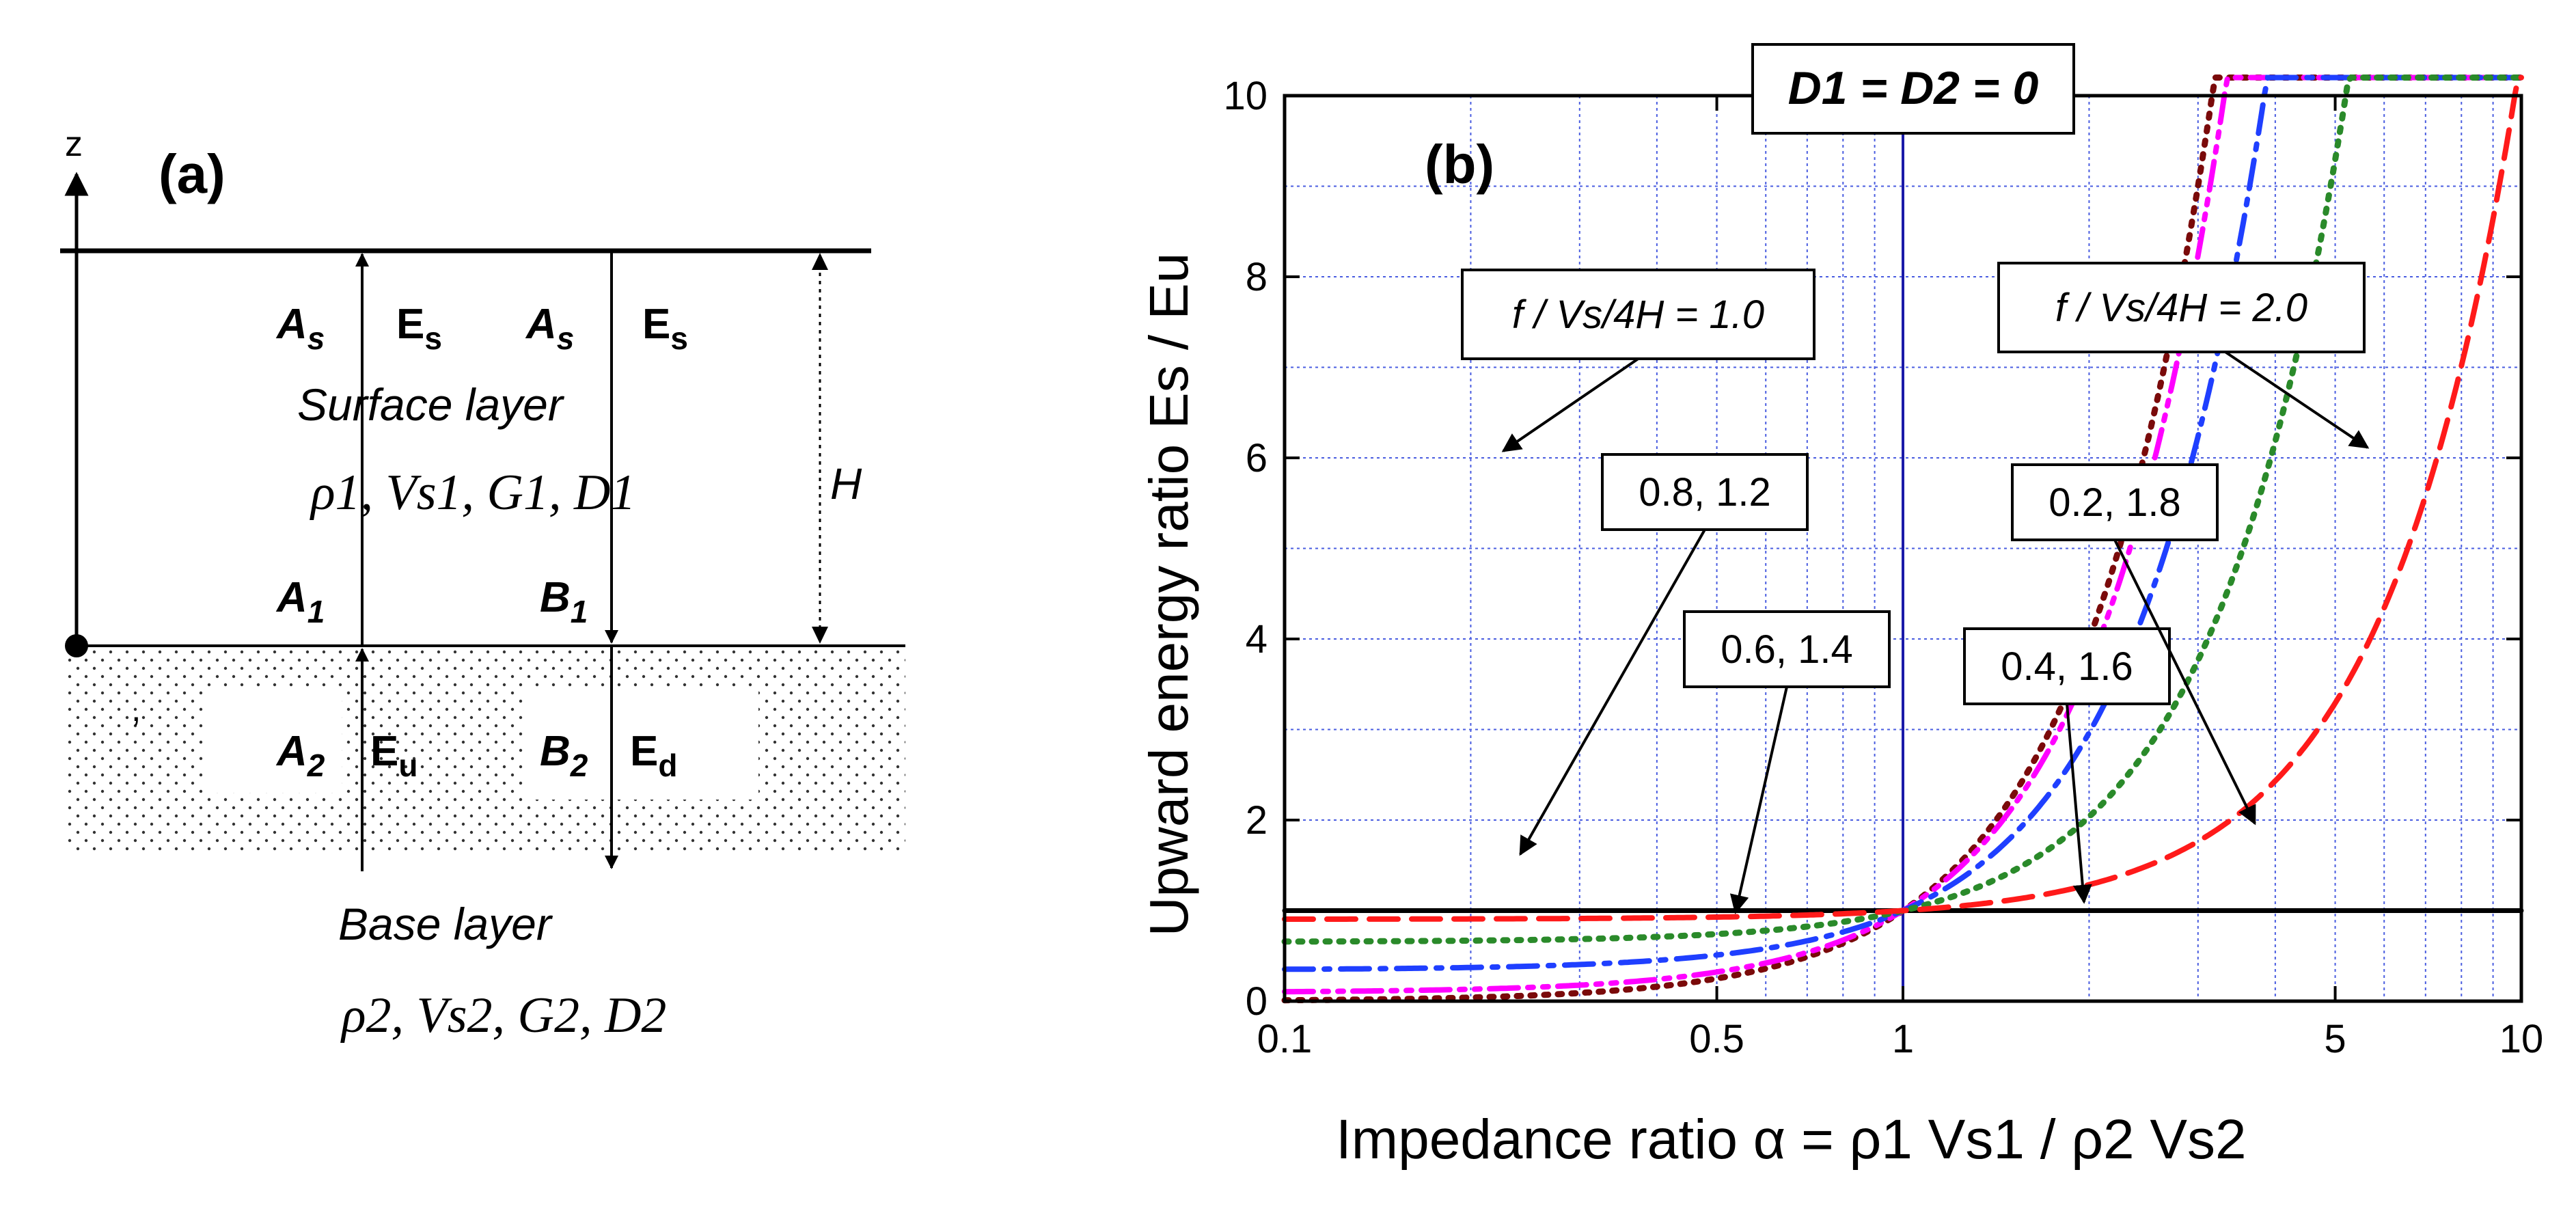  What do you see at coordinates (1245, 96) in the screenshot?
I see `y-tick-label: 10` at bounding box center [1245, 96].